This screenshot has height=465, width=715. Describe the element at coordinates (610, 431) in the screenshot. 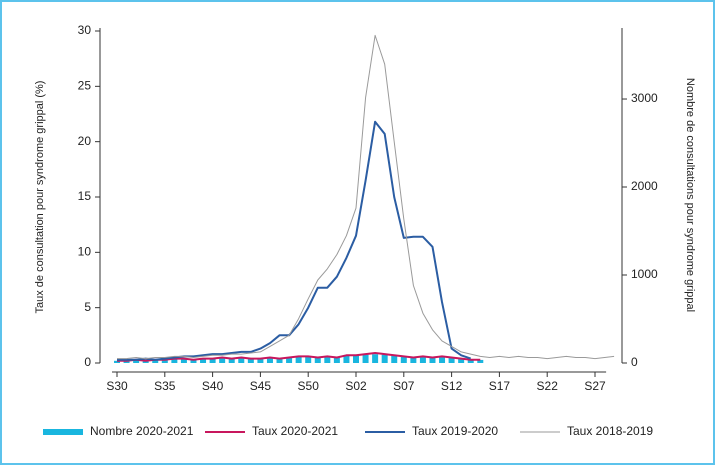

I see `legend-label: Taux 2018-2019` at that location.